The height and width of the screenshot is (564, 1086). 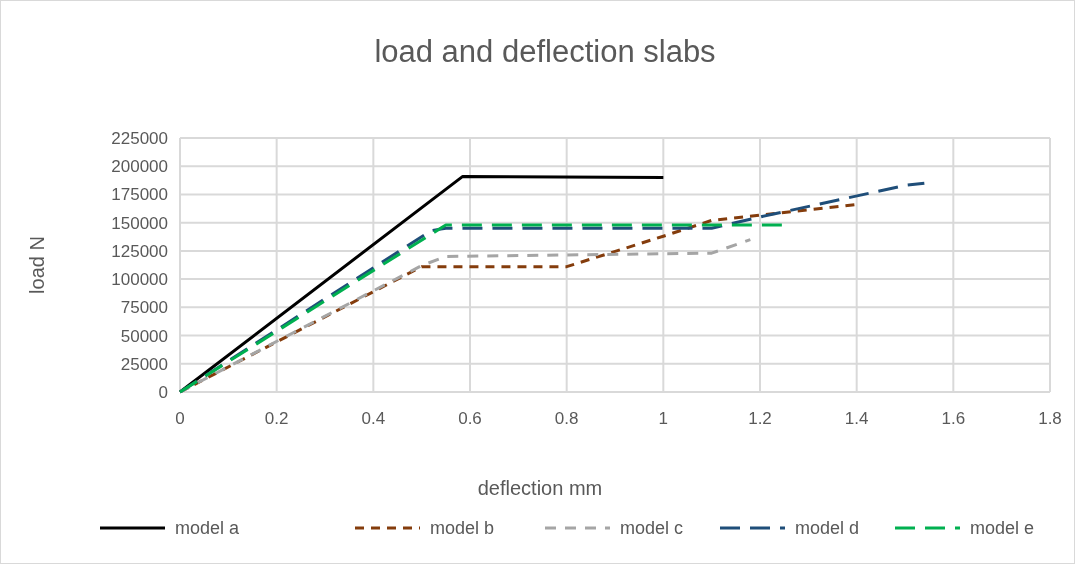 I want to click on y-tick-label: 125000, so click(x=139, y=251).